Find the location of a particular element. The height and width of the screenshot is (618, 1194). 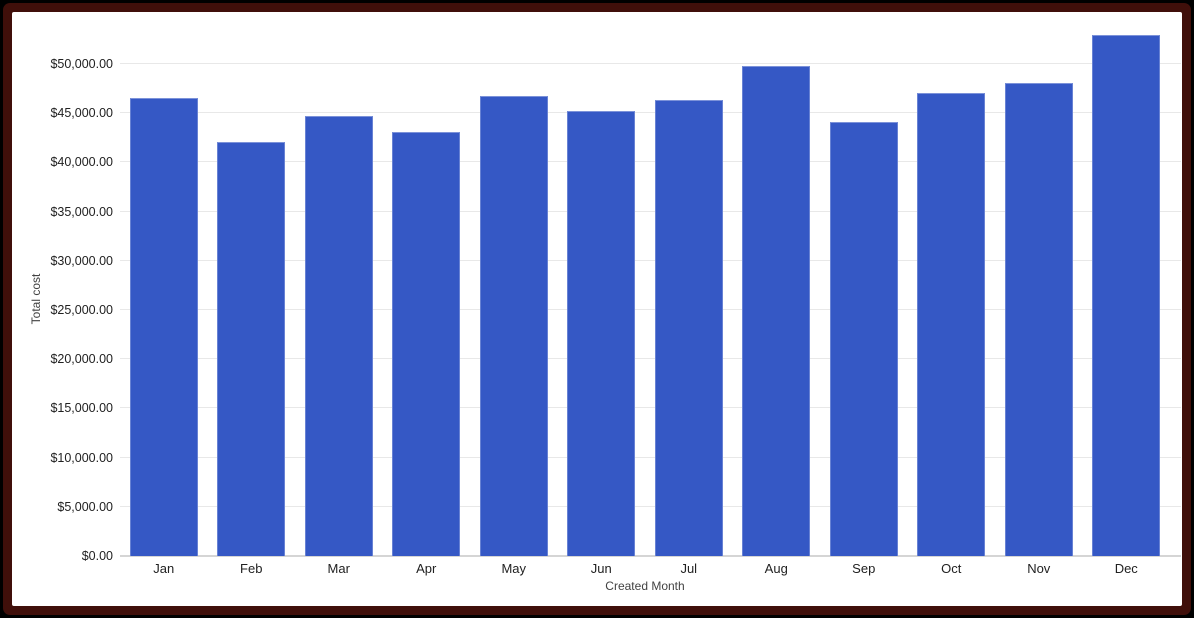

y-tick-label: $20,000.00 is located at coordinates (81, 359).